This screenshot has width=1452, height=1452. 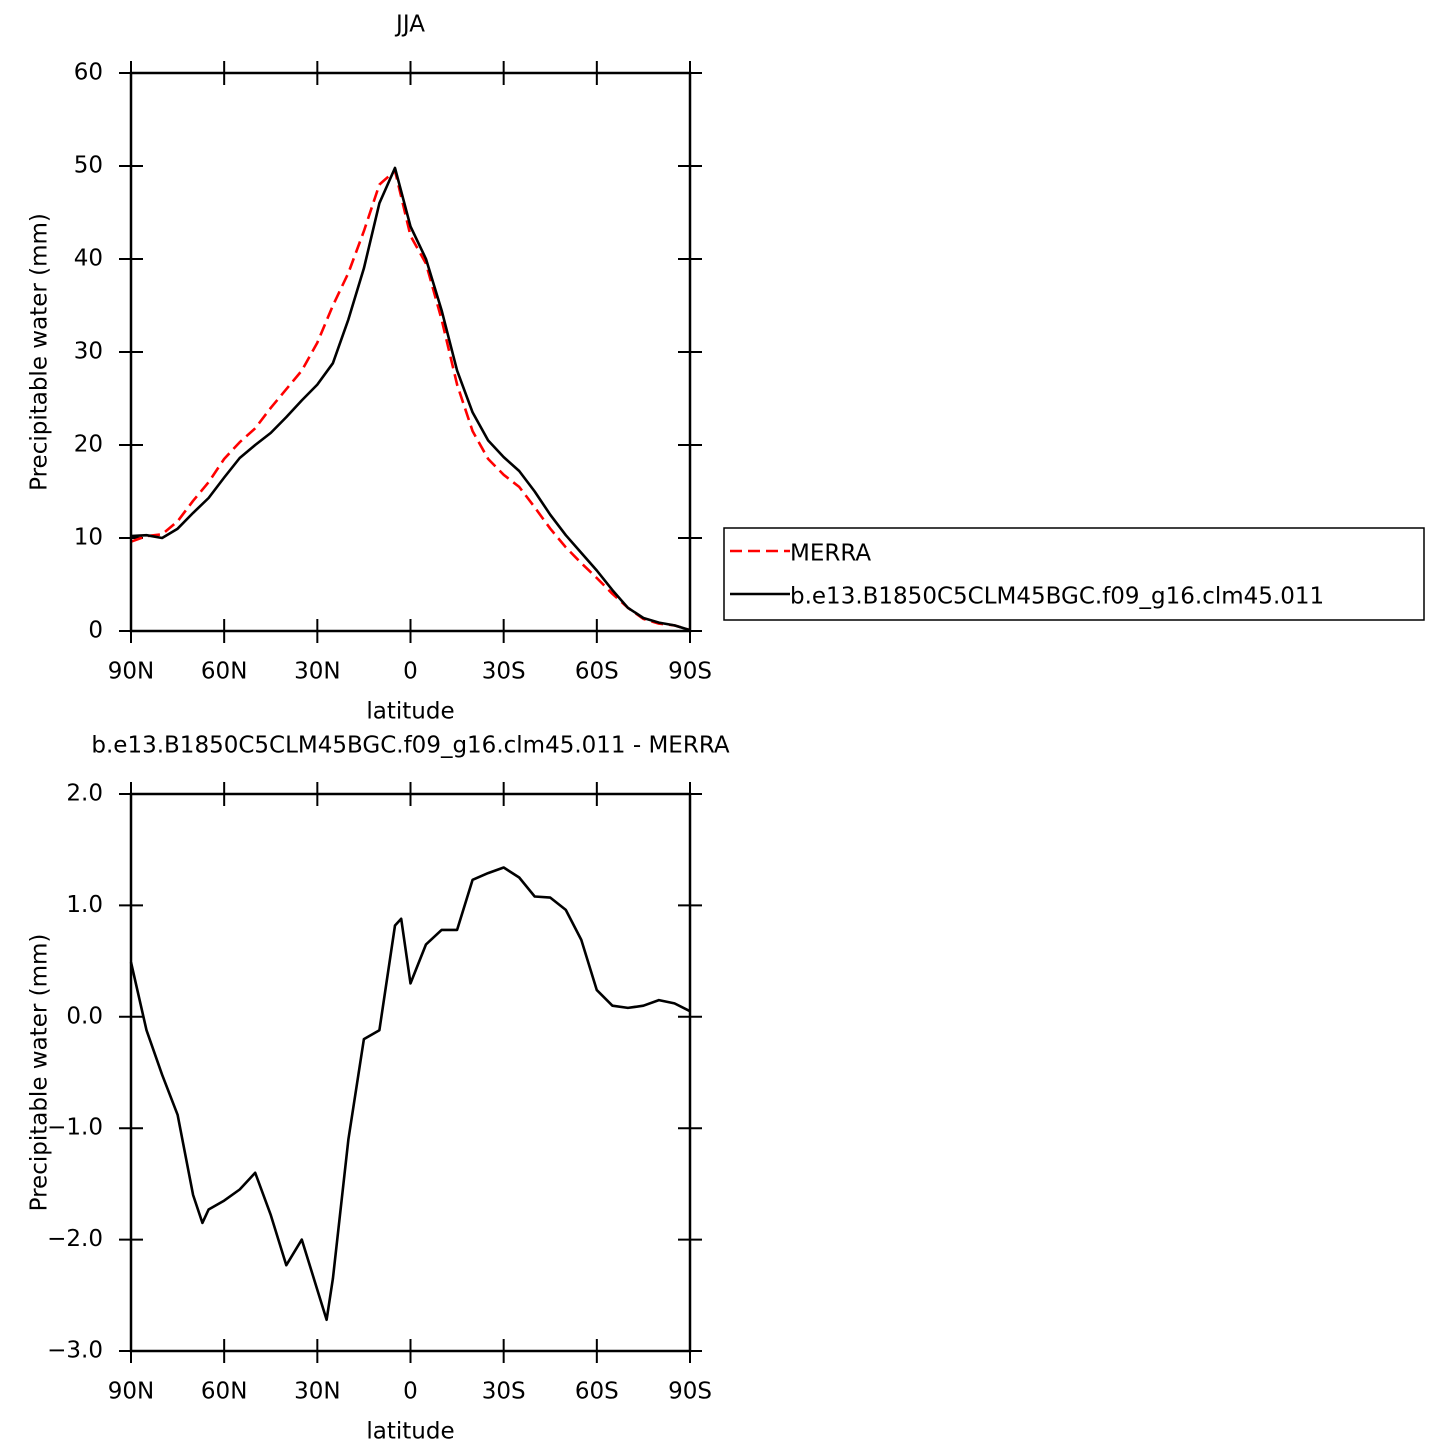 I want to click on legend-box, so click(x=1074, y=574).